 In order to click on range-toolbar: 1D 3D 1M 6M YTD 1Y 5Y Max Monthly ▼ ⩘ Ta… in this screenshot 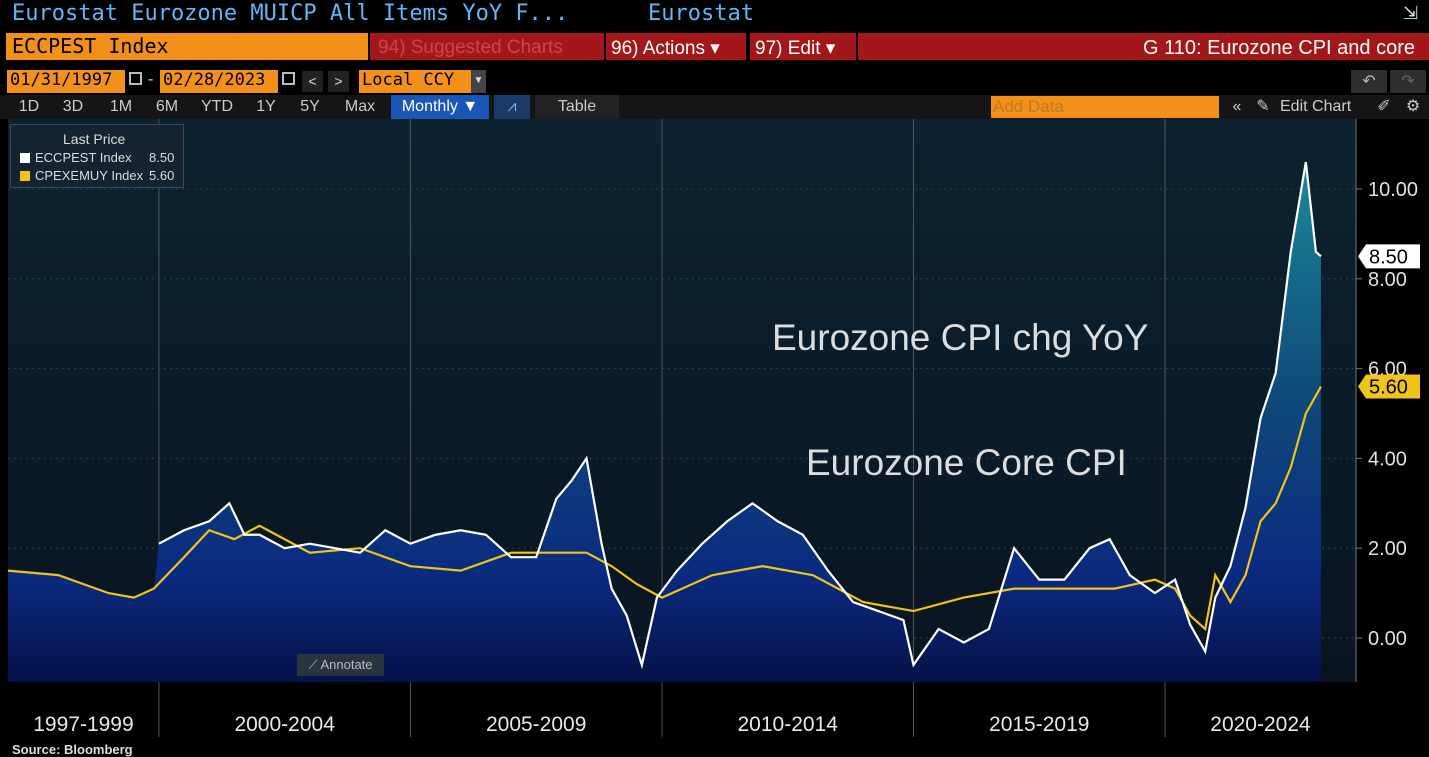, I will do `click(714, 107)`.